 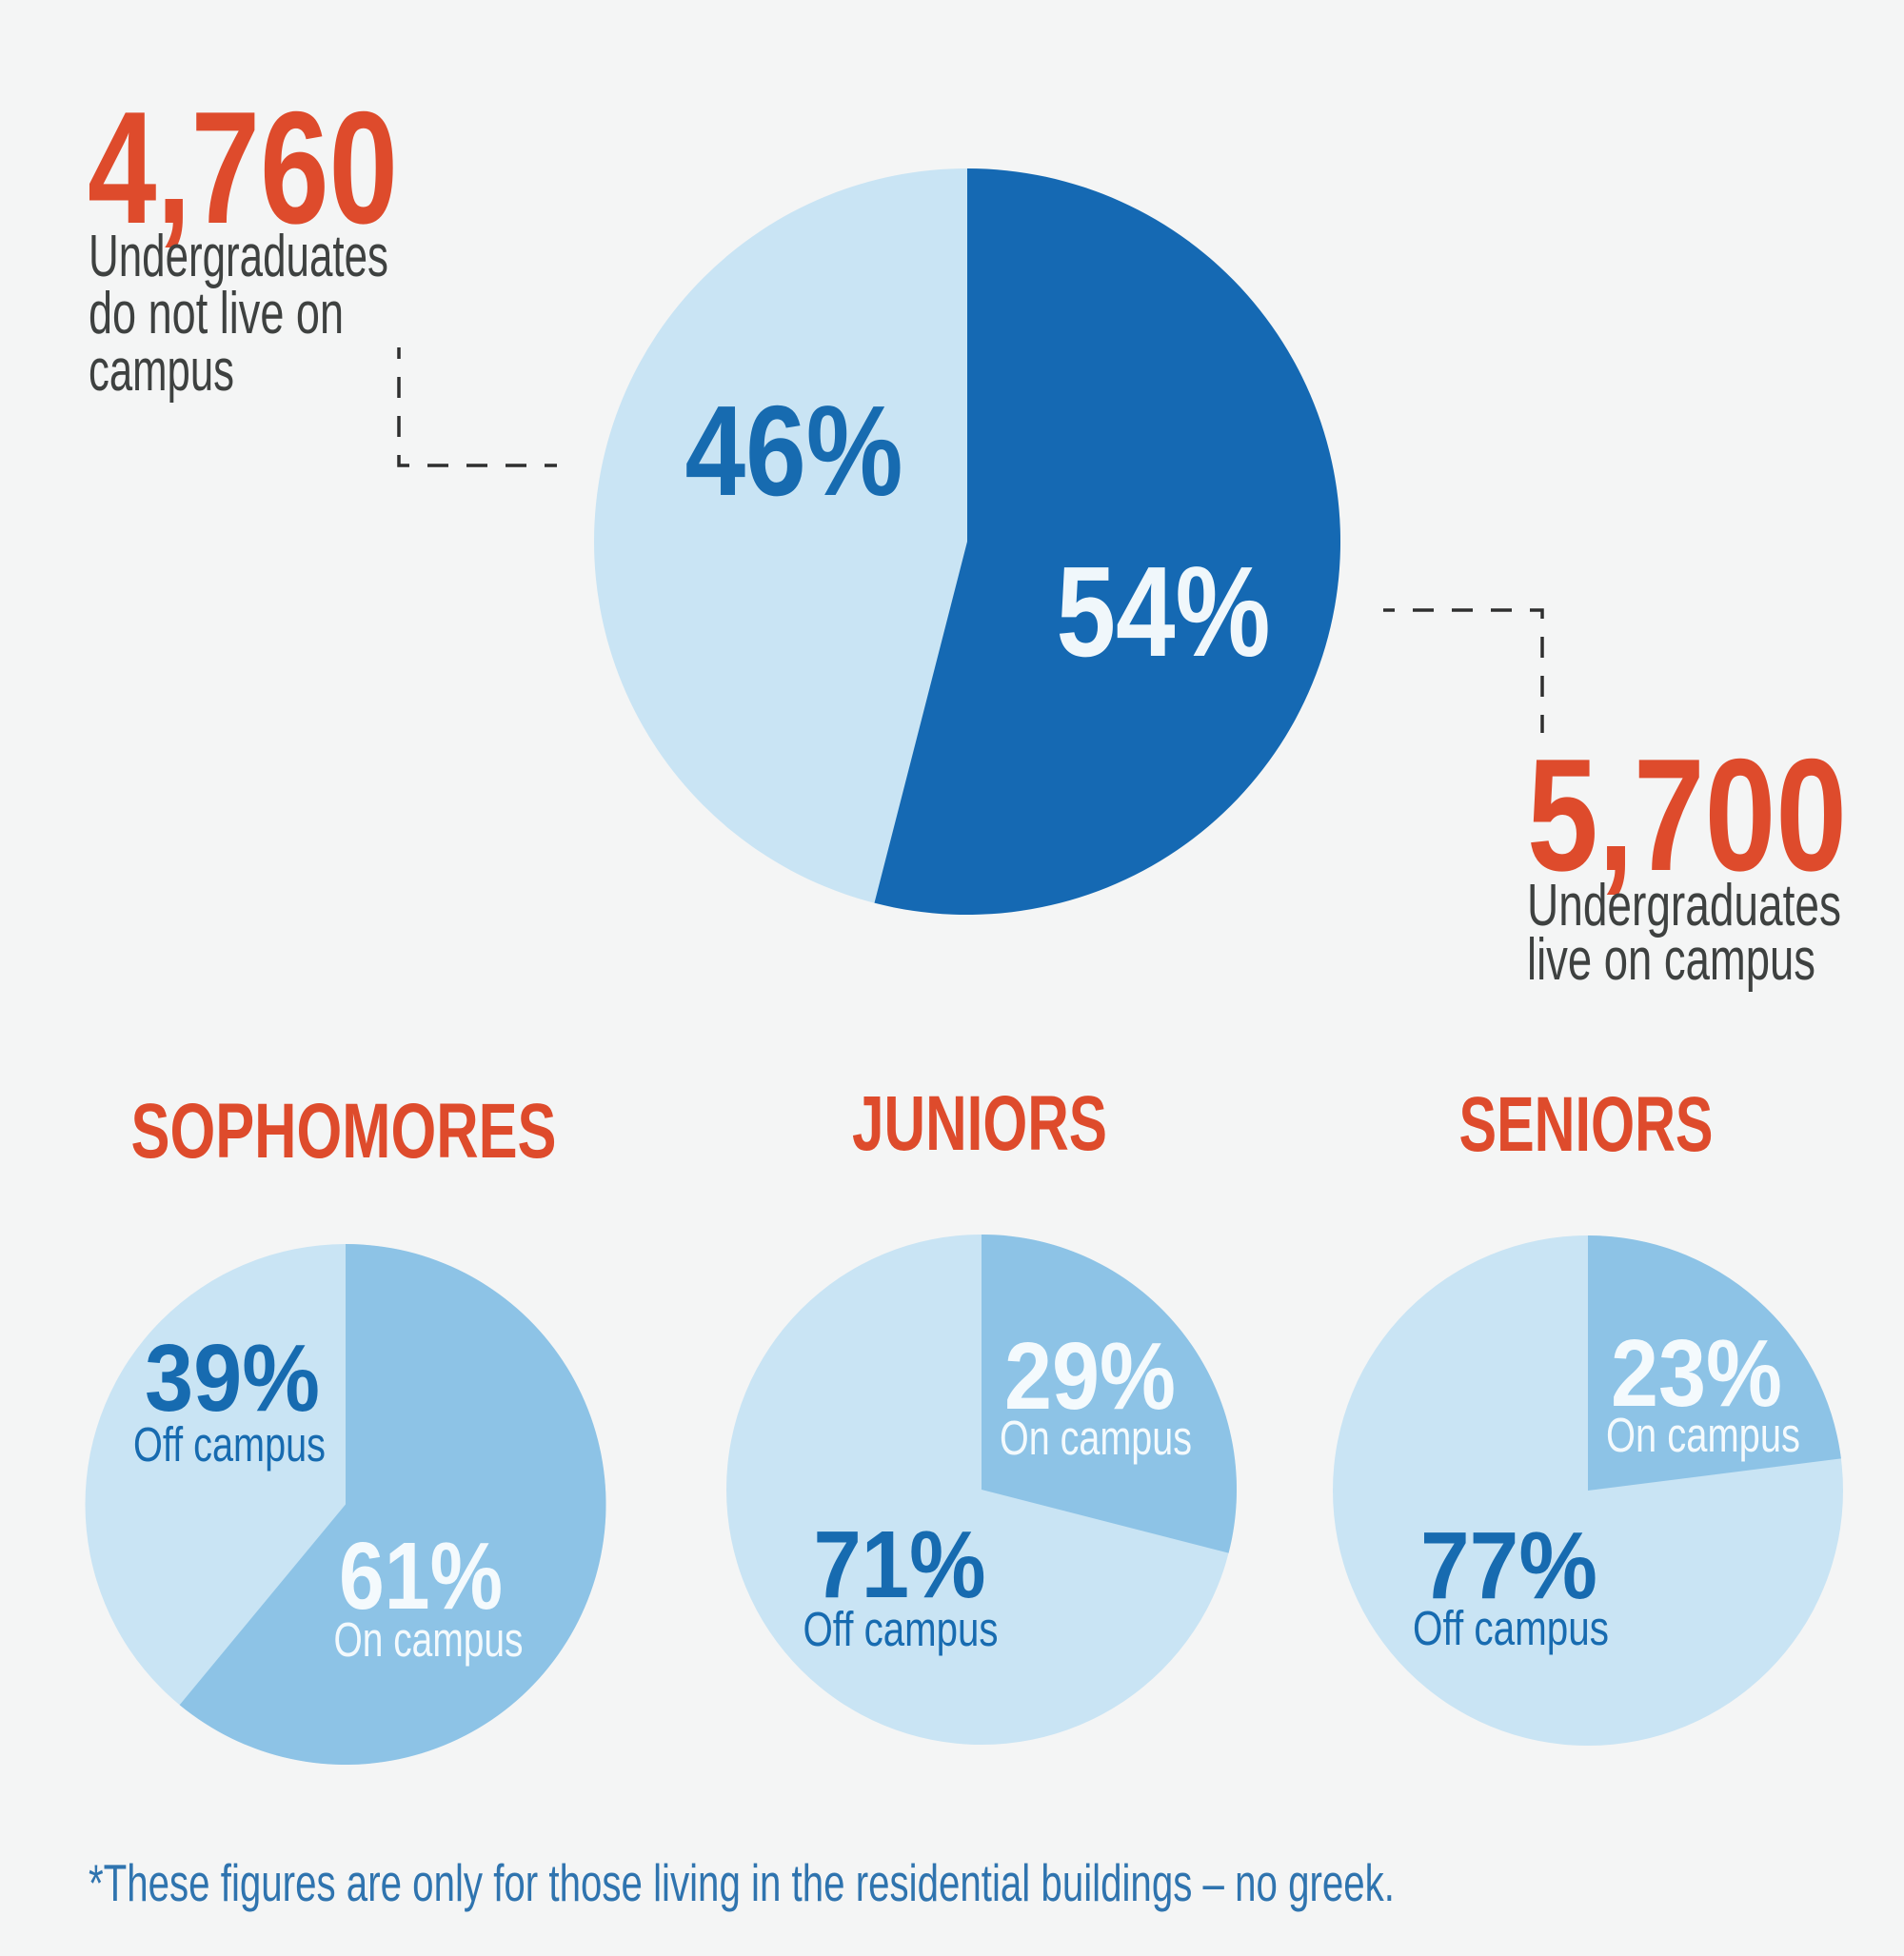 What do you see at coordinates (344, 1131) in the screenshot?
I see `svg-text: SOPHOMORES` at bounding box center [344, 1131].